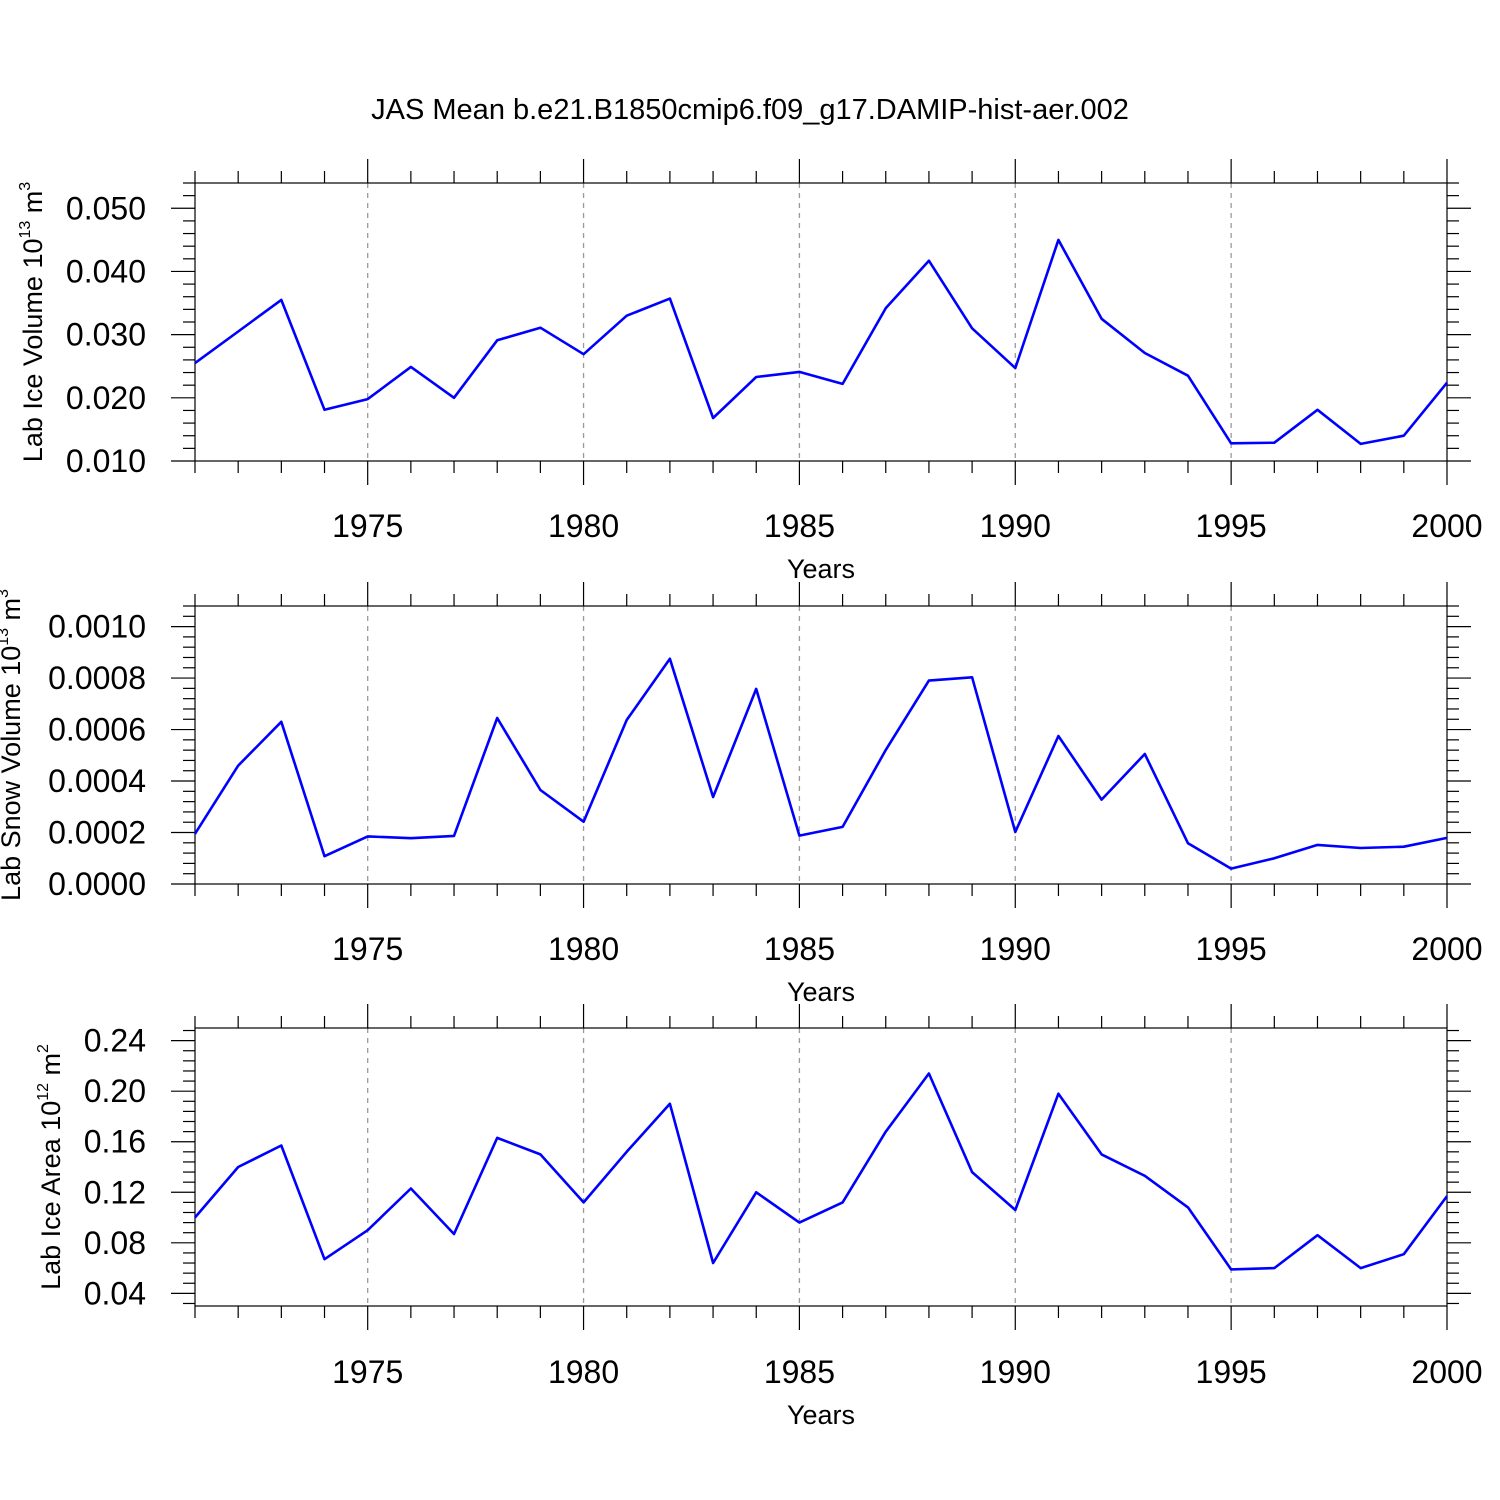 This screenshot has height=1500, width=1500. I want to click on y-tick-label: 0.20, so click(115, 1091).